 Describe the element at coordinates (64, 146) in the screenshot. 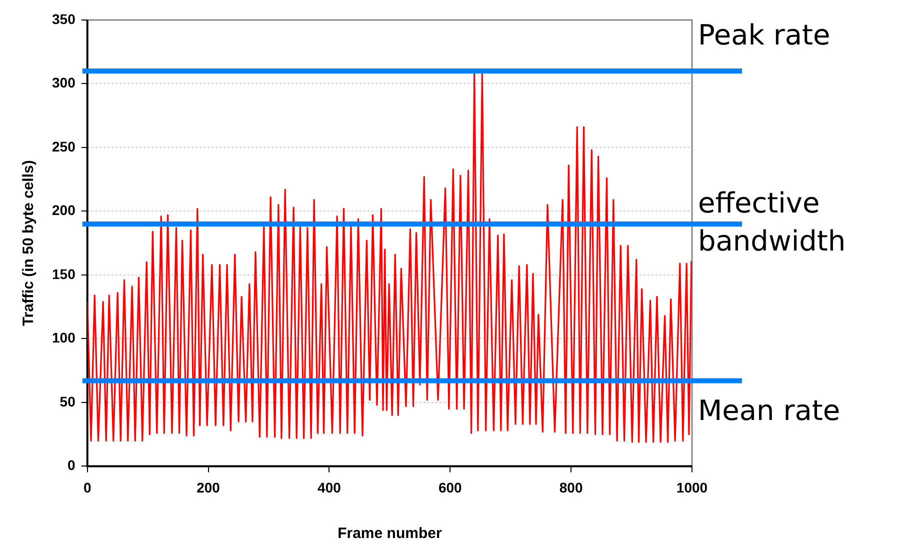

I see `y-tick-label: 250` at that location.